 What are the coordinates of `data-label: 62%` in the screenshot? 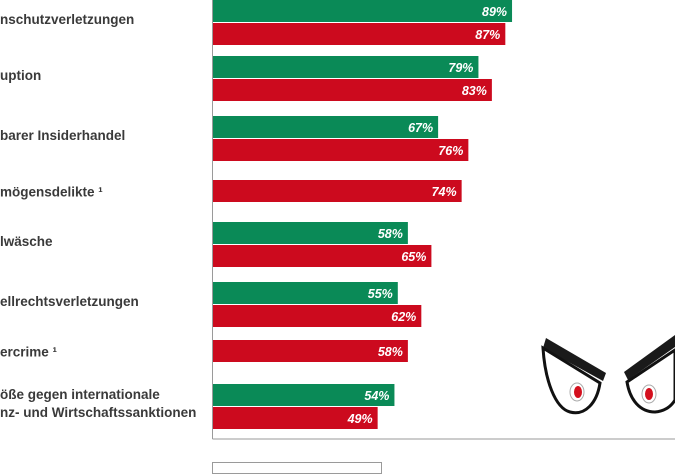 It's located at (403, 317).